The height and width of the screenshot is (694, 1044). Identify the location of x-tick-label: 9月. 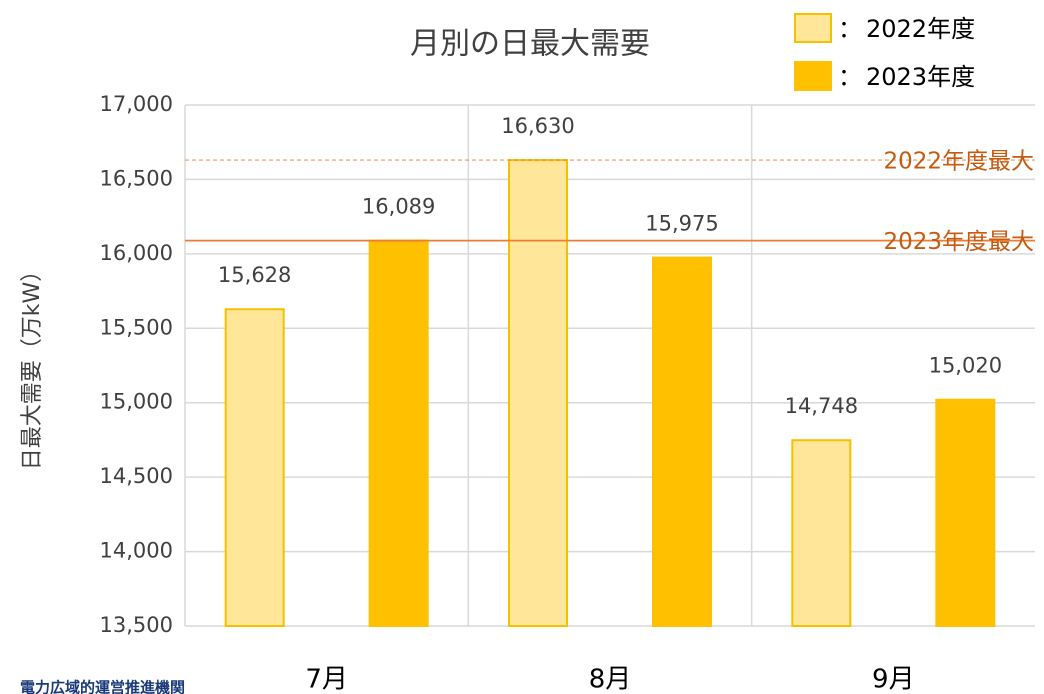
(893, 679).